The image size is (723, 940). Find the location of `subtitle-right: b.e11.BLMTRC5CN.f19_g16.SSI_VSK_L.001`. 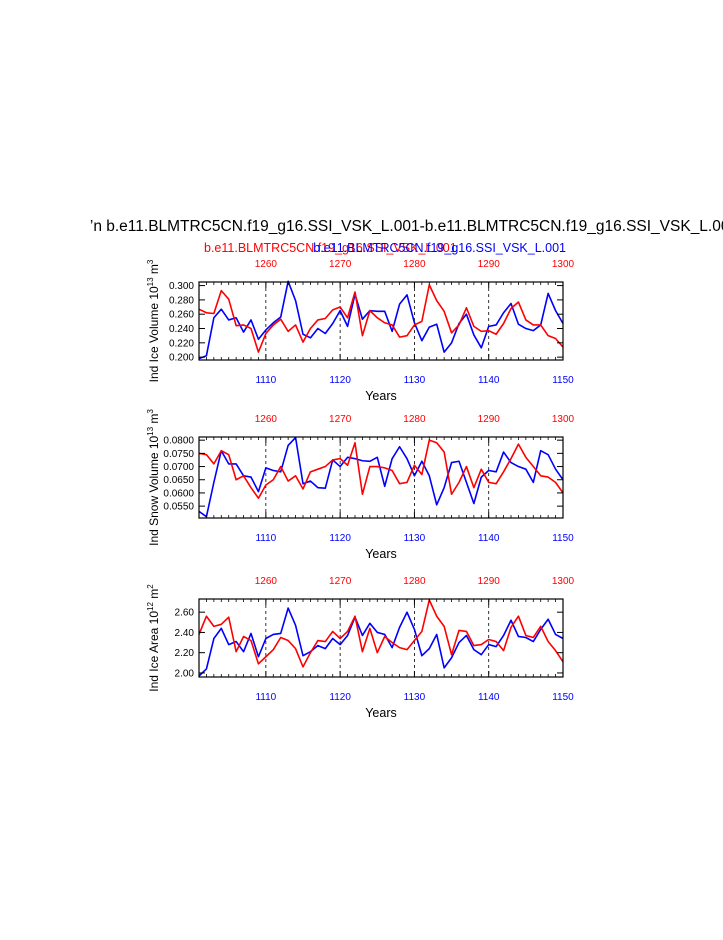

subtitle-right: b.e11.BLMTRC5CN.f19_g16.SSI_VSK_L.001 is located at coordinates (439, 248).